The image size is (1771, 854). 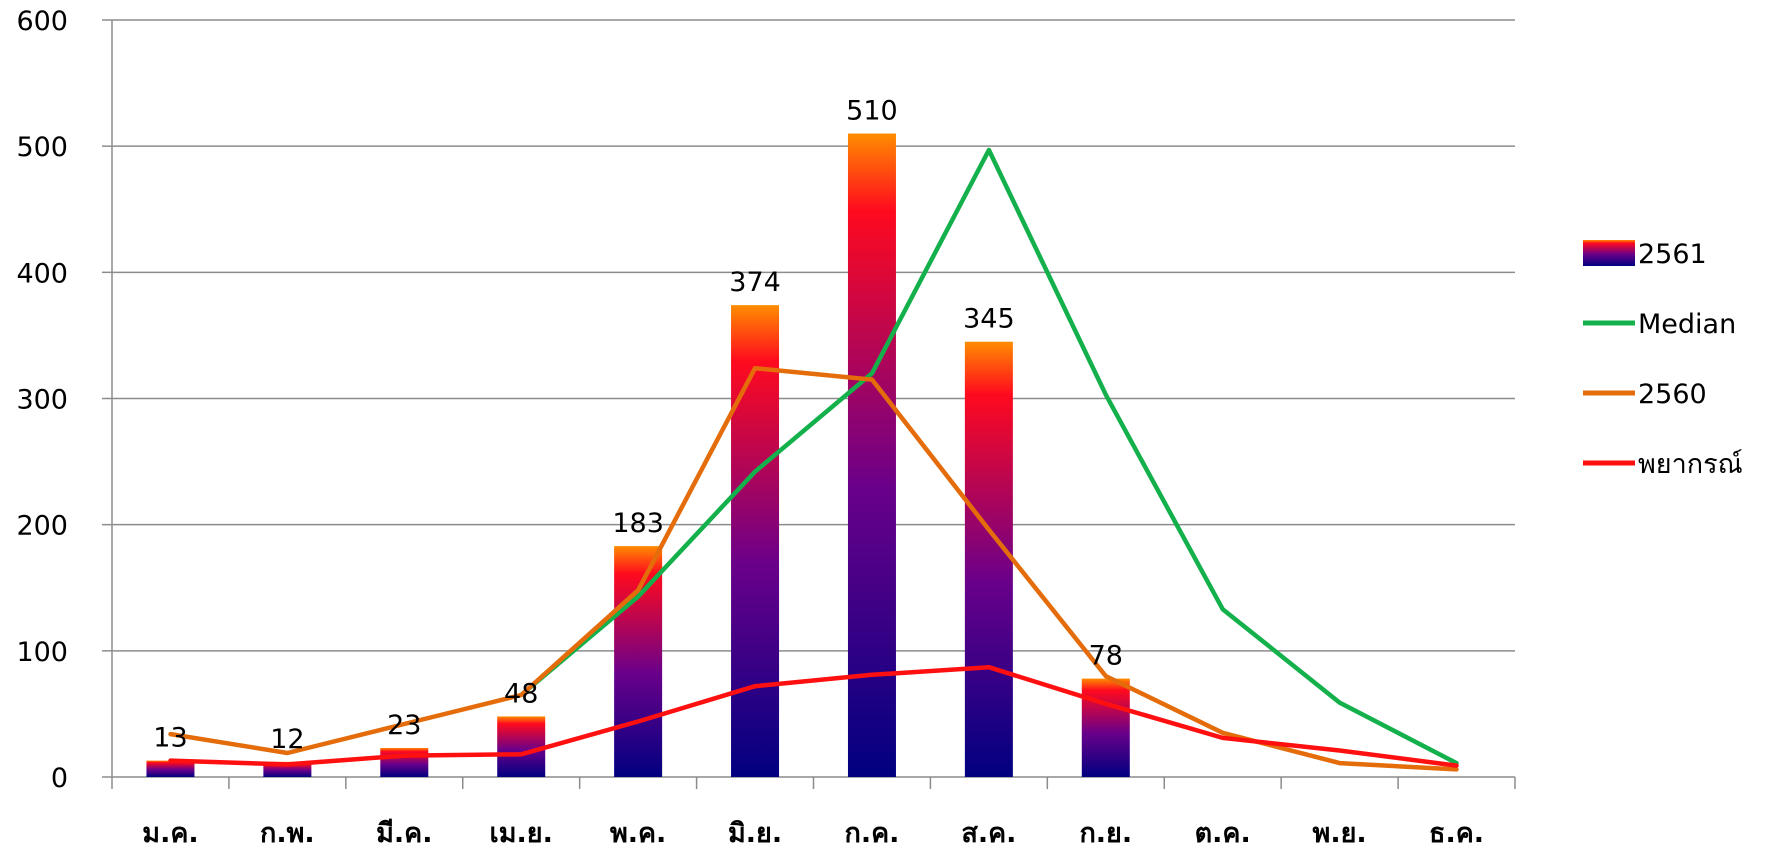 I want to click on x-tick-label: เม.ย., so click(x=521, y=833).